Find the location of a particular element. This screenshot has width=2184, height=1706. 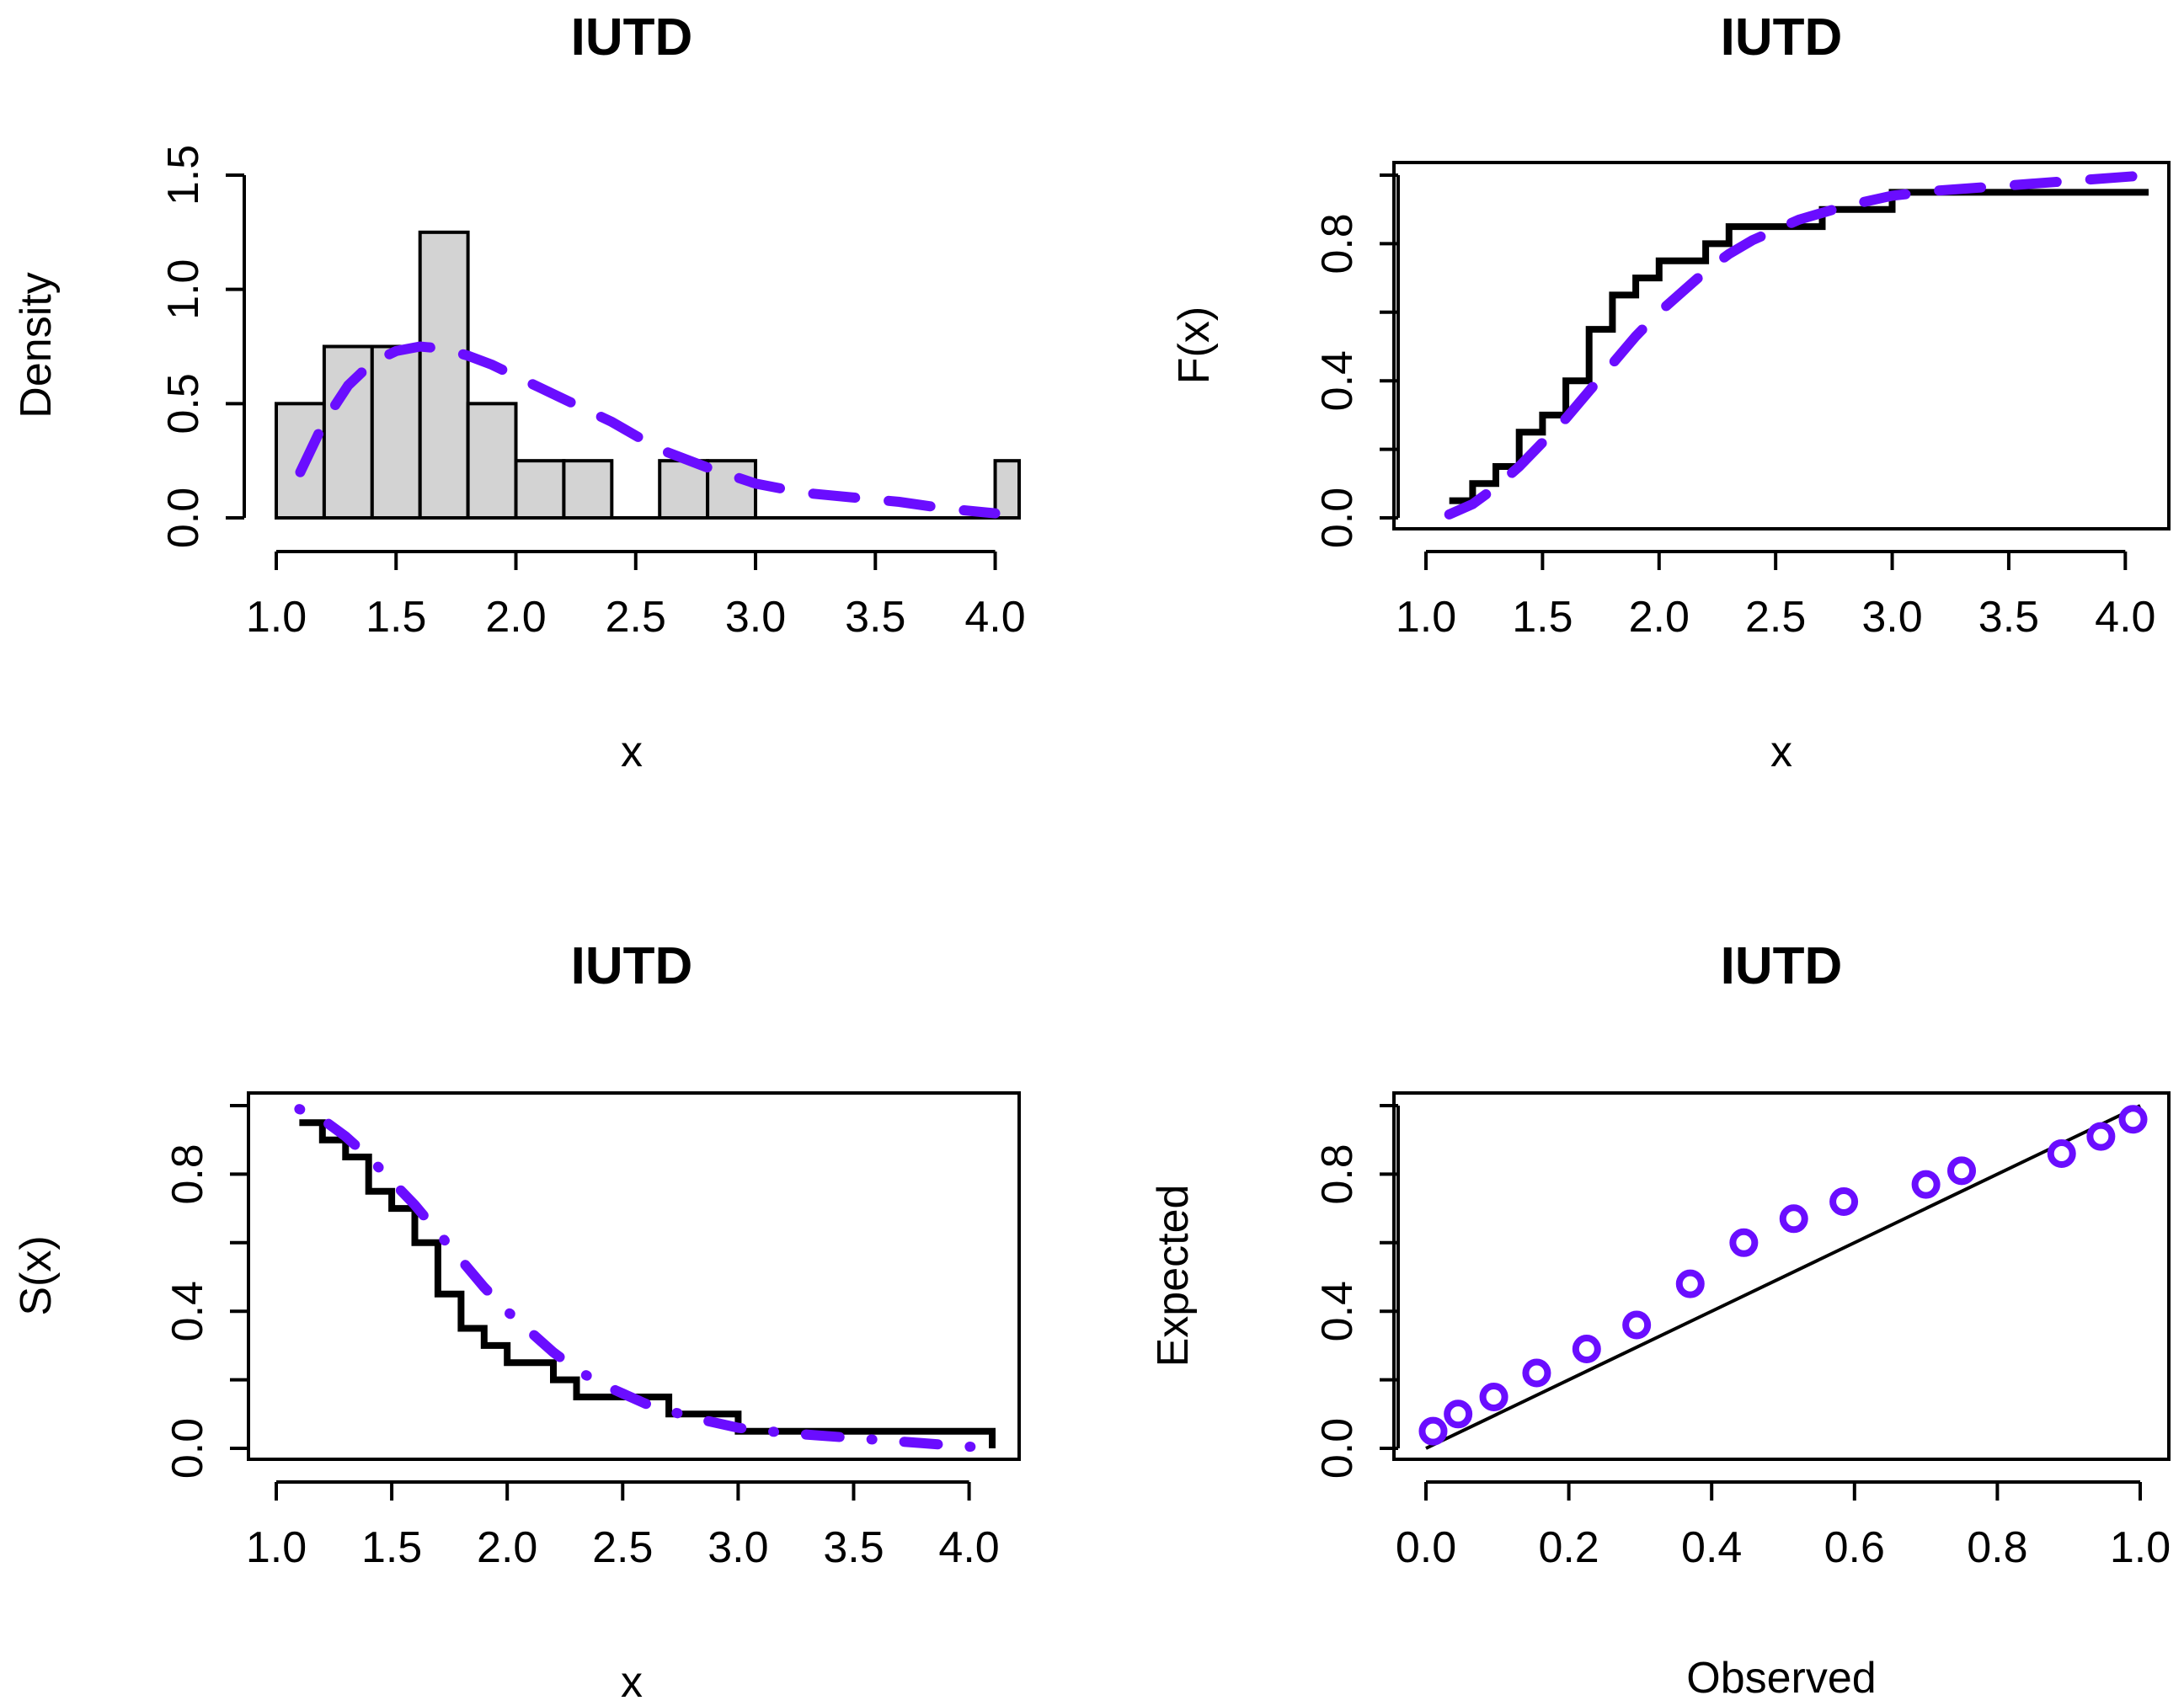

histogram-x-tick-label: 4.0 is located at coordinates (994, 617).